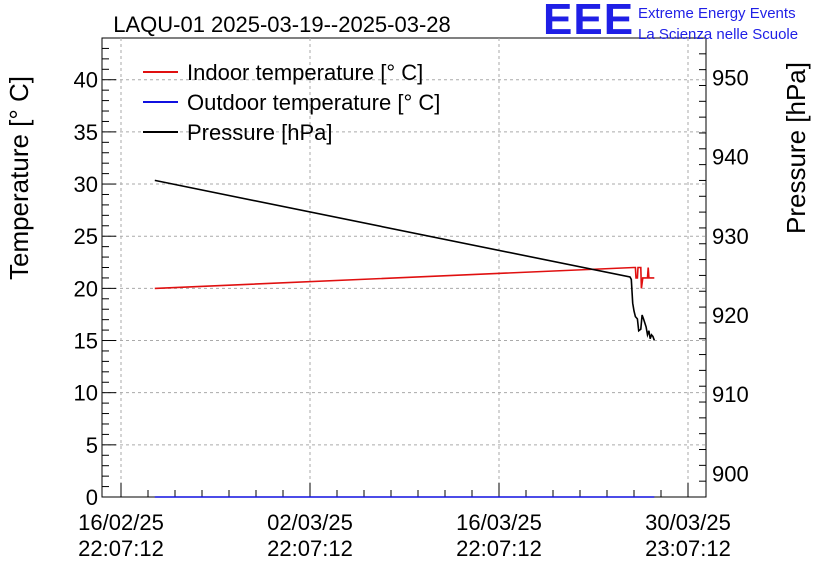 Image resolution: width=836 pixels, height=572 pixels. What do you see at coordinates (730, 78) in the screenshot?
I see `y2-tick-label: 950` at bounding box center [730, 78].